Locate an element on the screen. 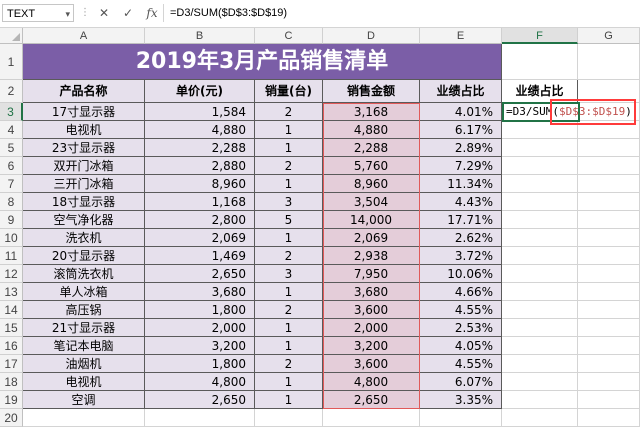  insert-function-icon: fx is located at coordinates (152, 13).